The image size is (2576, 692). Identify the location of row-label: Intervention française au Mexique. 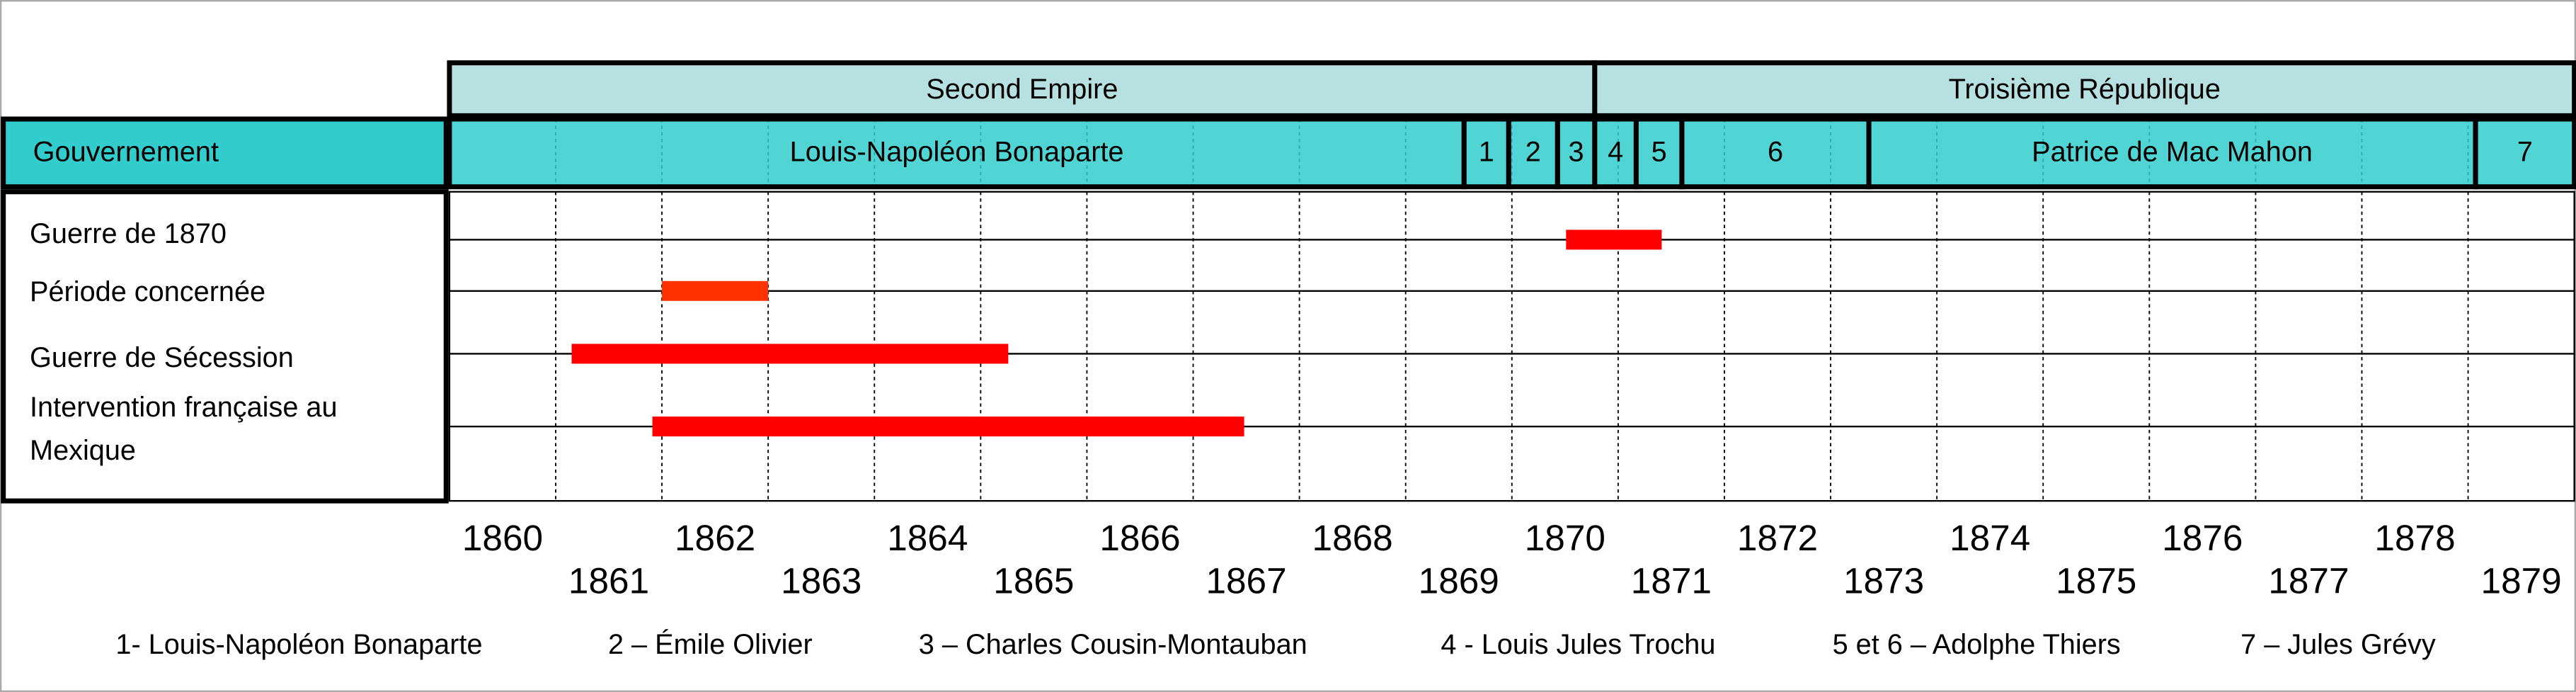
(184, 429).